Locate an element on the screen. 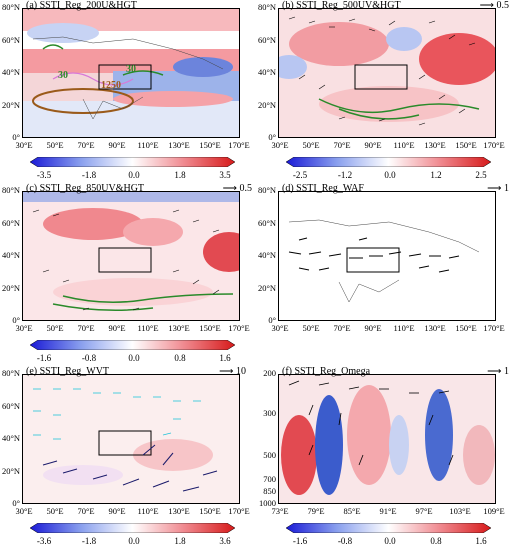 Image resolution: width=513 pixels, height=550 pixels. panel-title: (e) SSTI_Reg_WVT is located at coordinates (68, 371).